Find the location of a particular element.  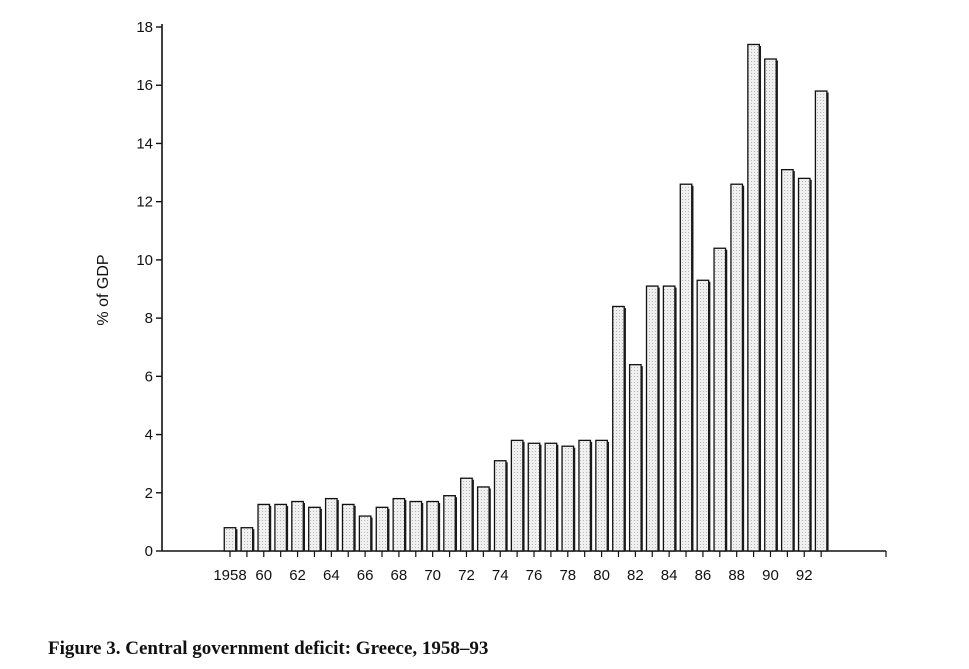

bar-1969 is located at coordinates (416, 526).